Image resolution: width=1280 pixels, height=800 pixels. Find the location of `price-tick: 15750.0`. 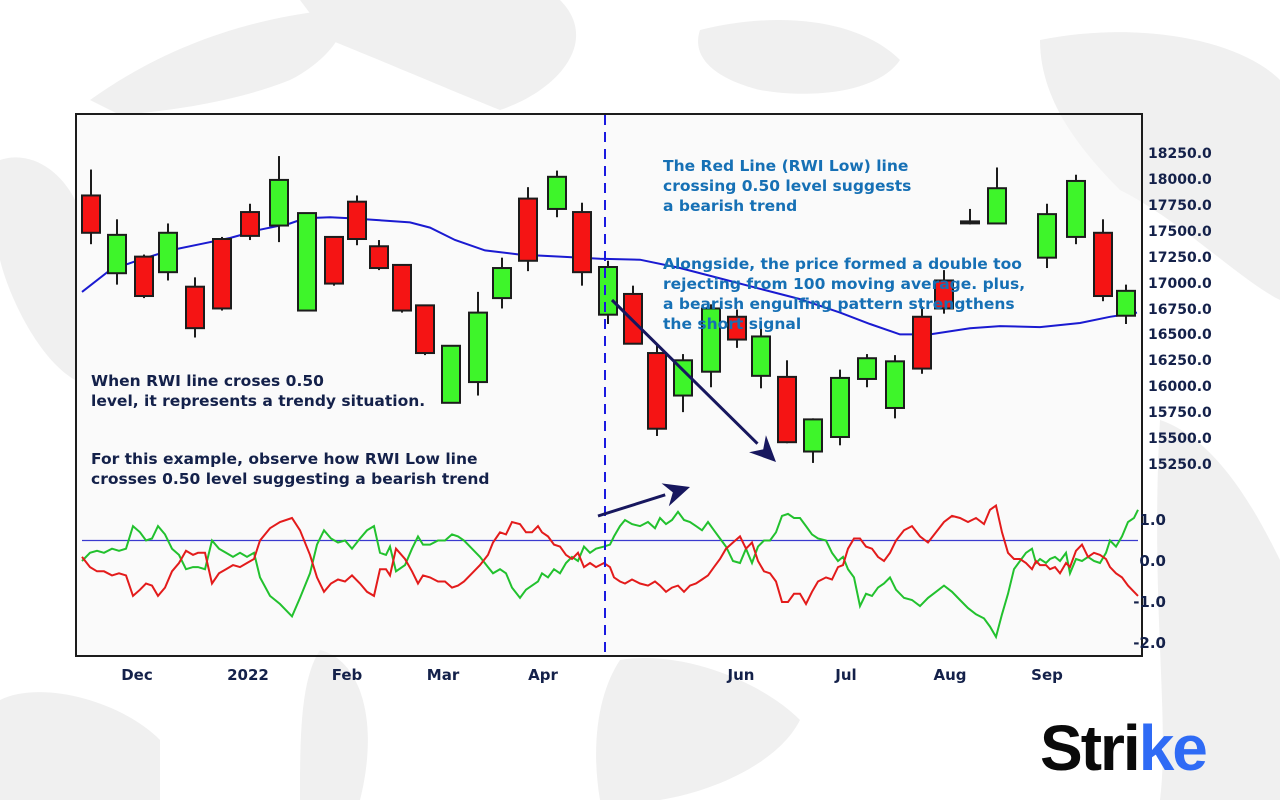

price-tick: 15750.0 is located at coordinates (1180, 413).